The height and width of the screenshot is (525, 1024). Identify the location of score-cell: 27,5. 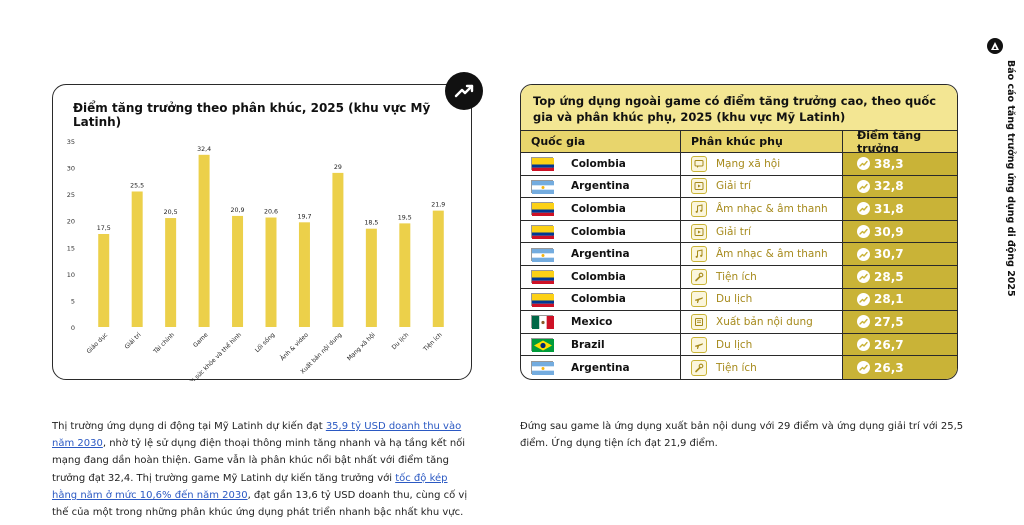
(900, 322).